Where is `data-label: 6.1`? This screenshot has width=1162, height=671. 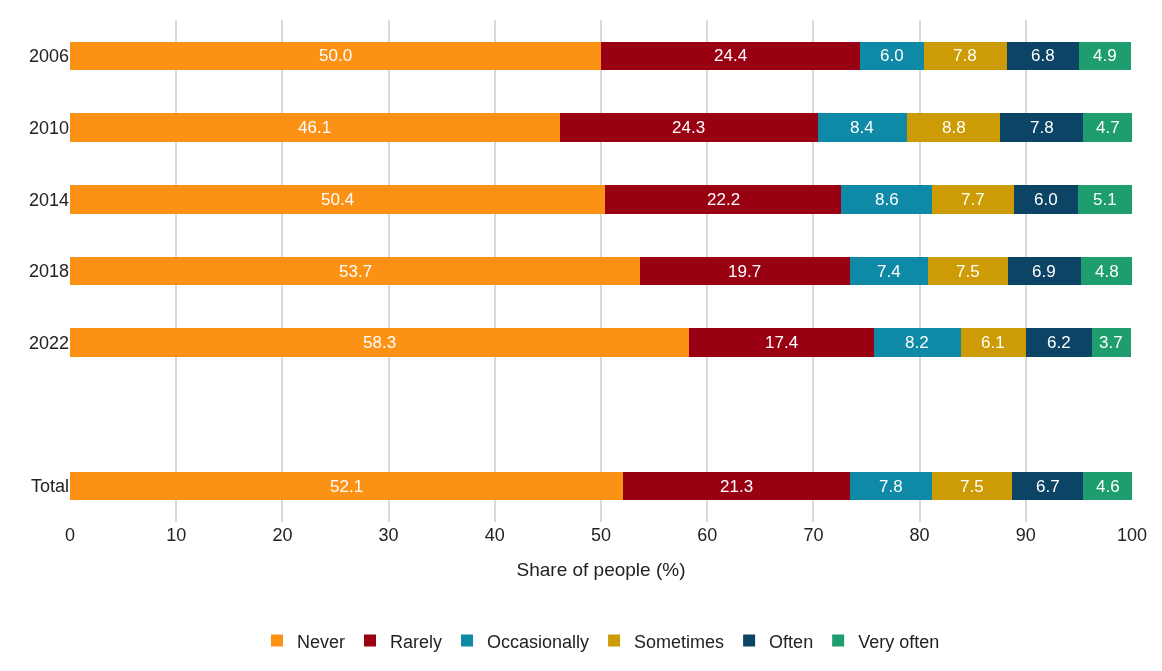
data-label: 6.1 is located at coordinates (993, 342).